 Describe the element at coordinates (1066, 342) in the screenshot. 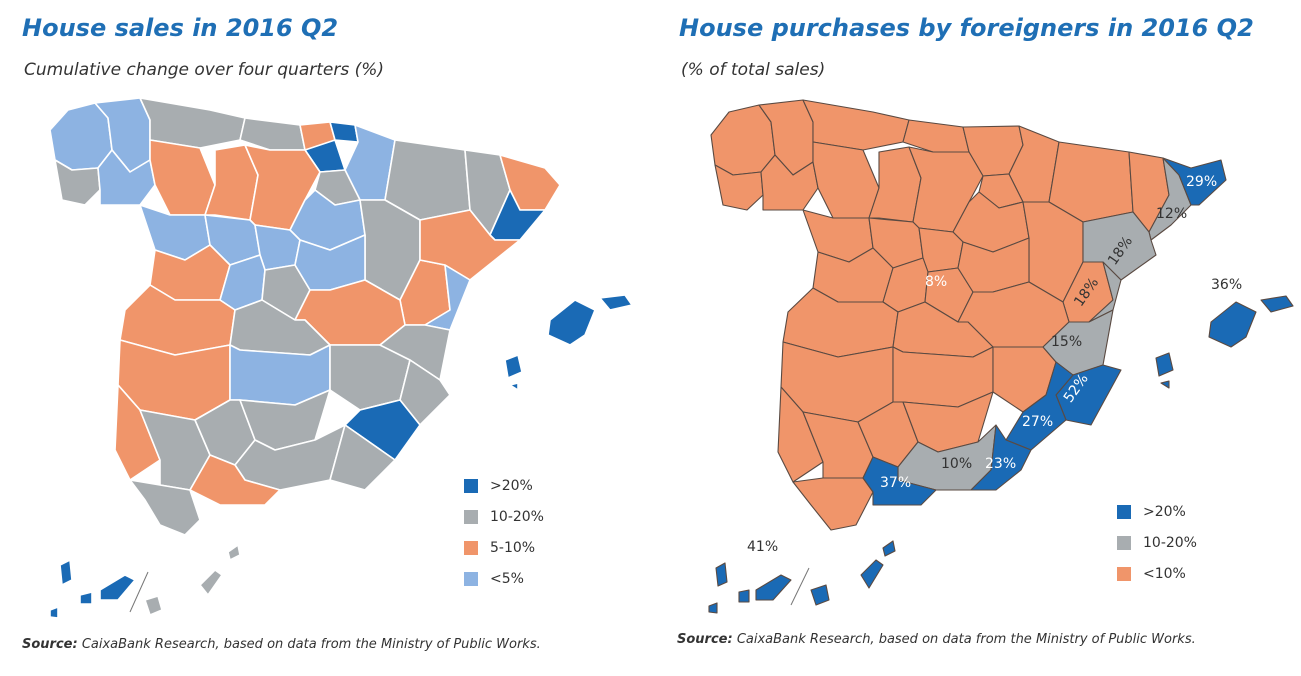

I see `map-label-valencia: 15%` at that location.